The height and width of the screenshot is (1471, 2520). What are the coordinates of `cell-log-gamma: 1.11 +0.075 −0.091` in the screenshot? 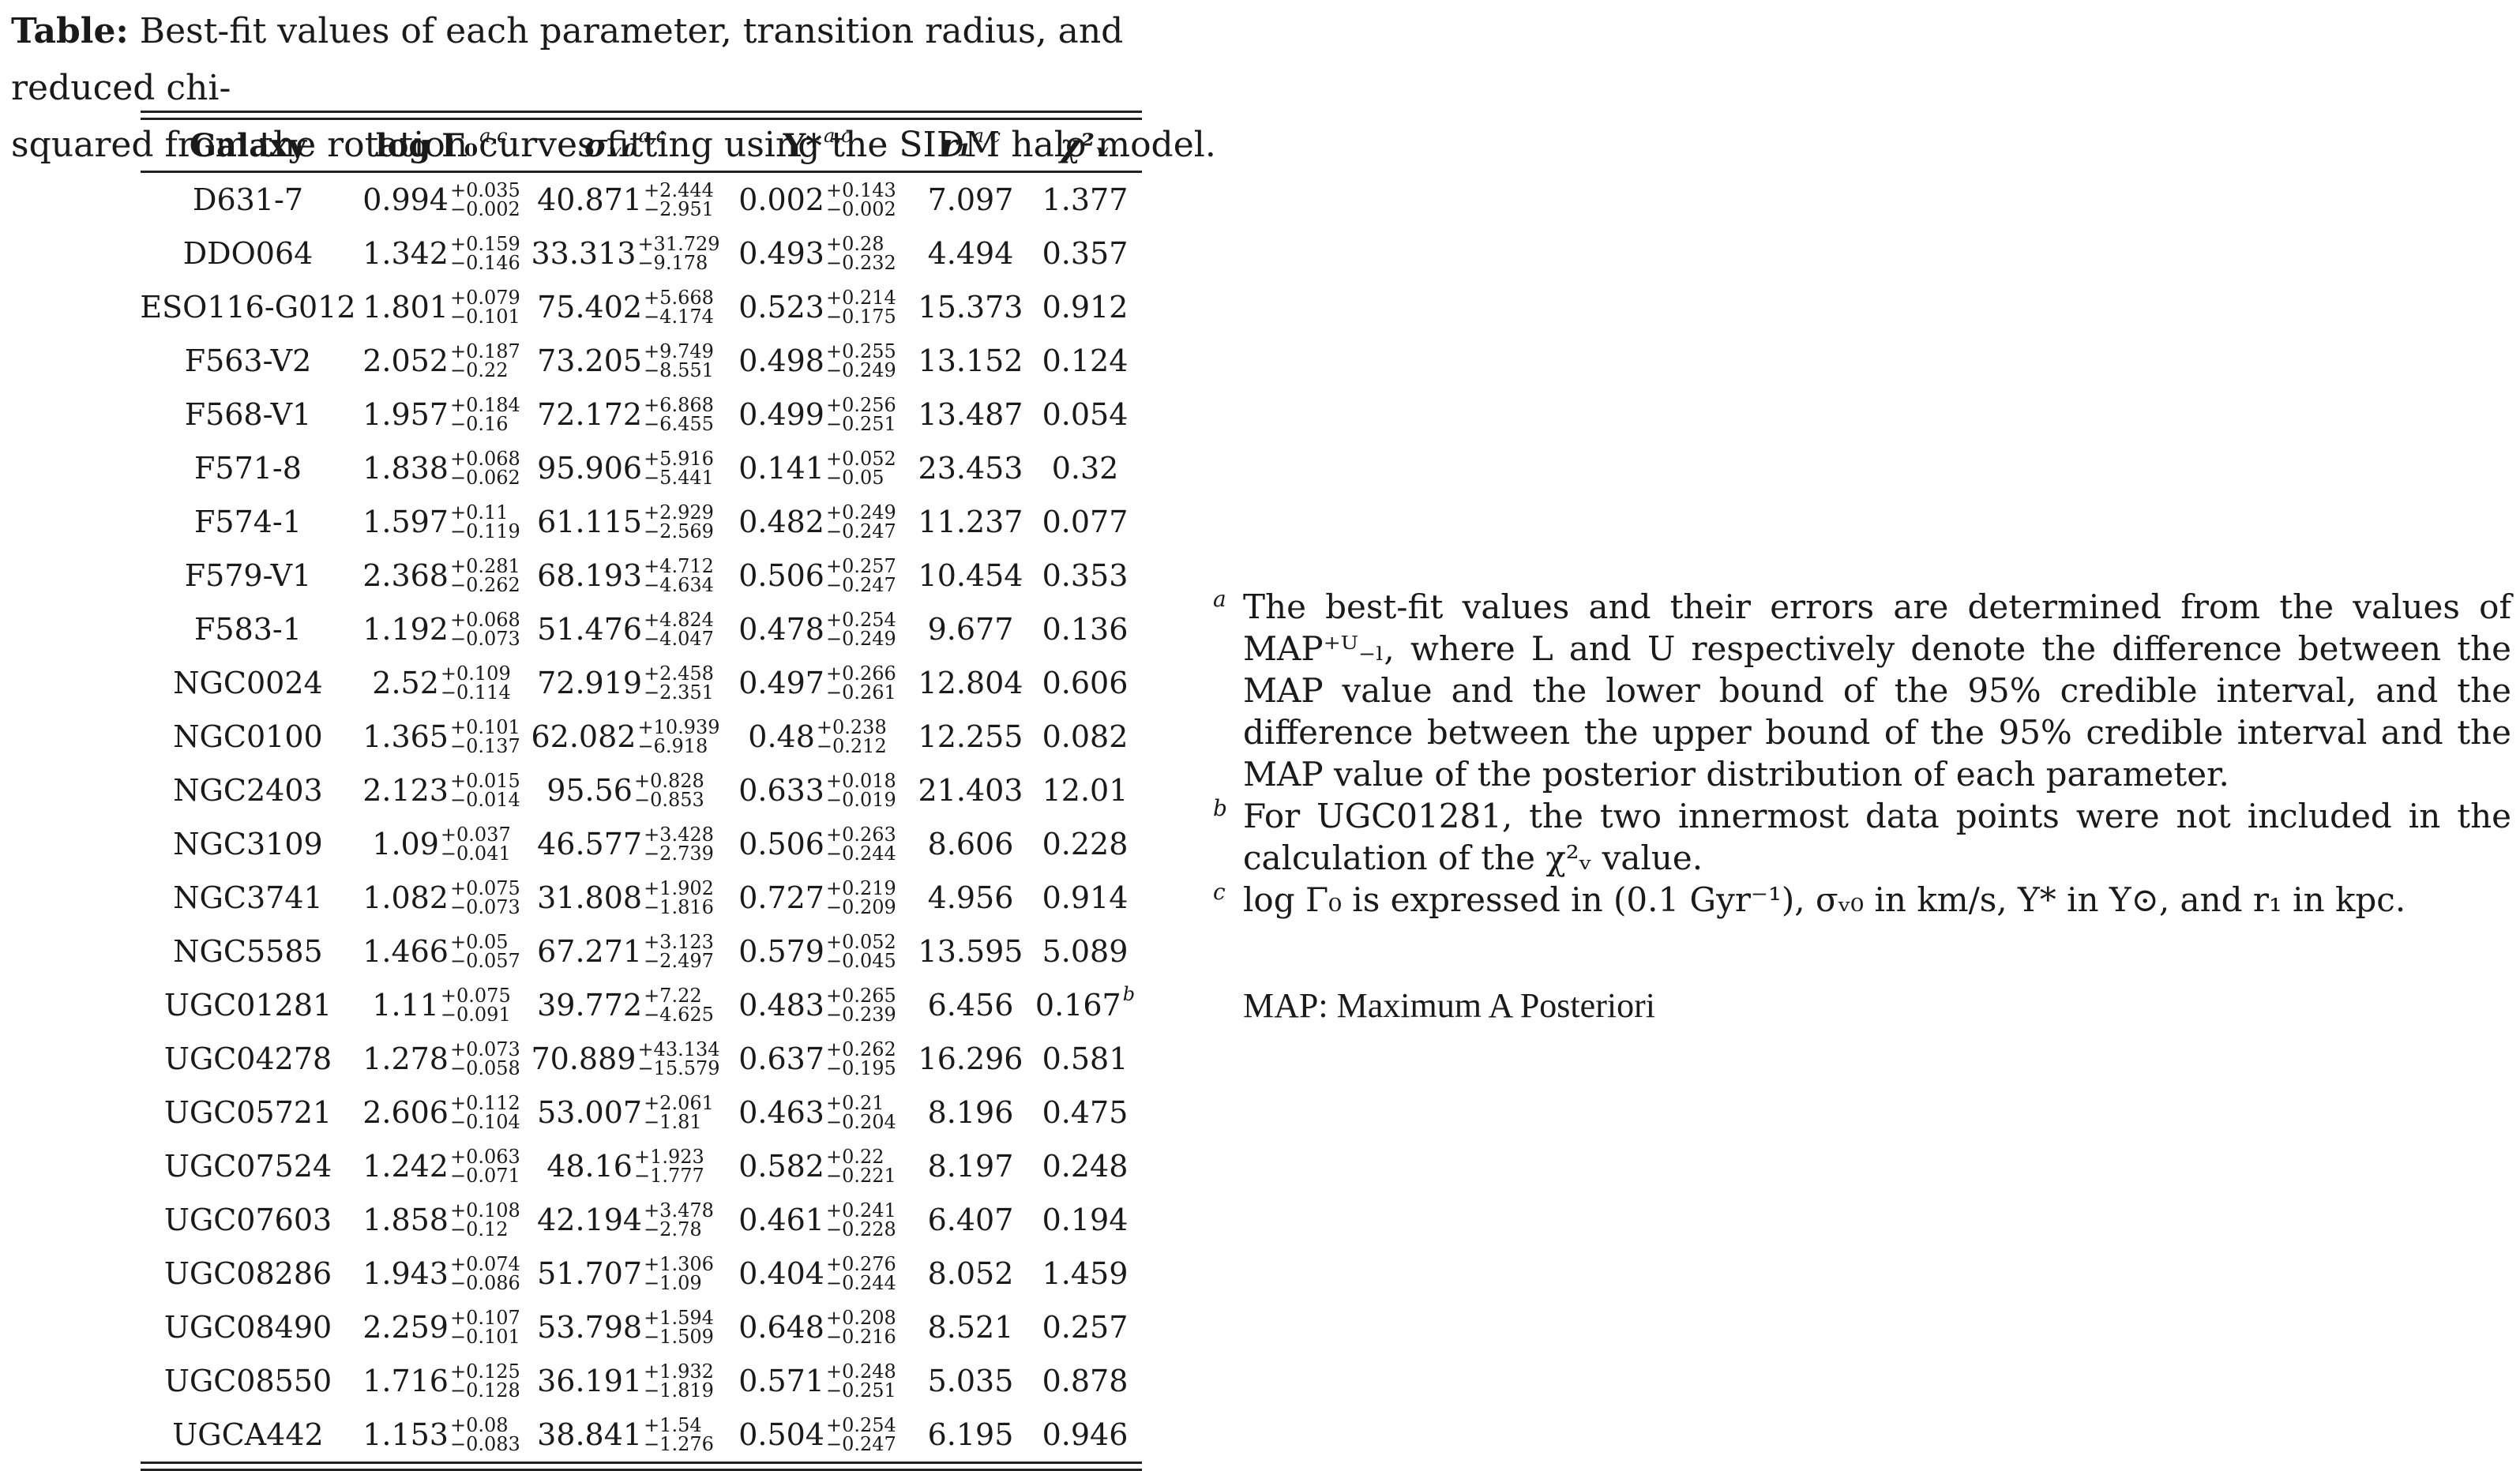 It's located at (441, 1005).